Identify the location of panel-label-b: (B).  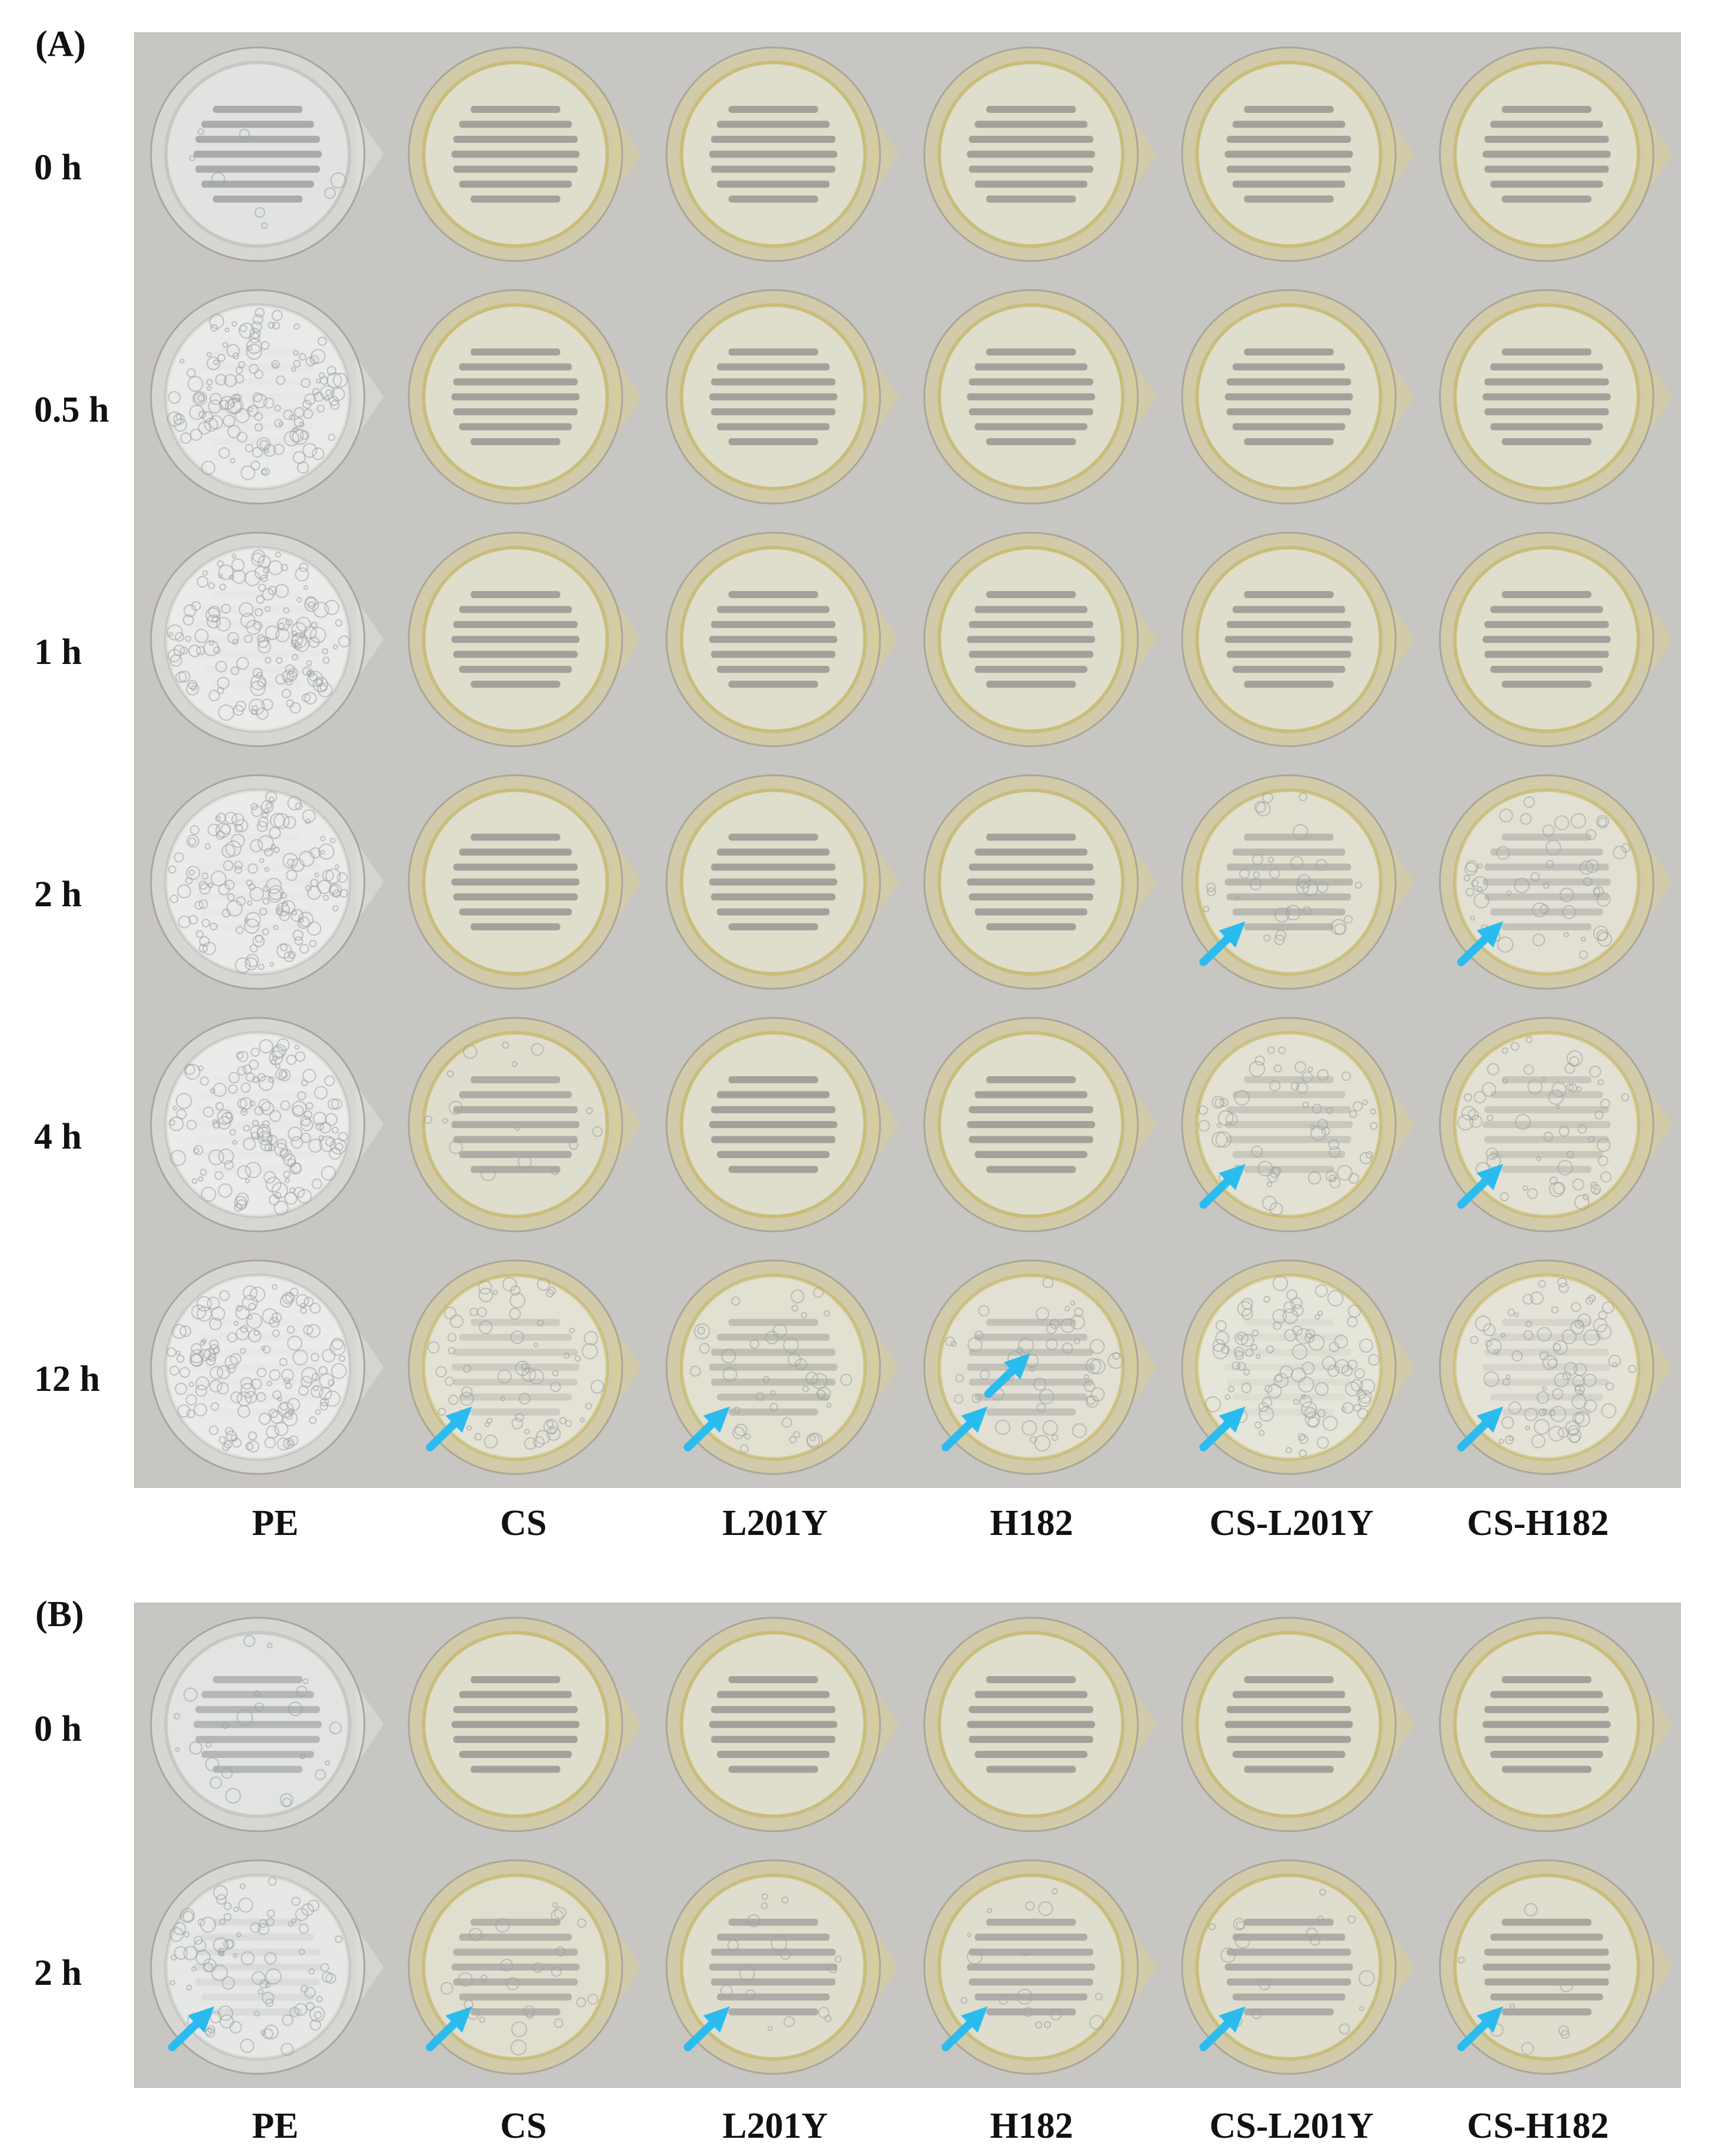
(59, 1614).